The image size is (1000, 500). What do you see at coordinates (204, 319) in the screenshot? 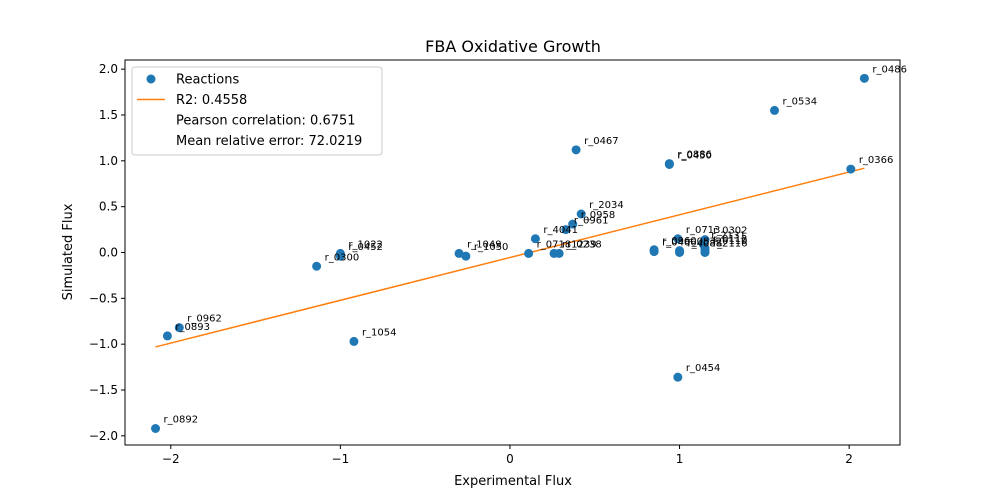
I see `point-label: r_0962` at bounding box center [204, 319].